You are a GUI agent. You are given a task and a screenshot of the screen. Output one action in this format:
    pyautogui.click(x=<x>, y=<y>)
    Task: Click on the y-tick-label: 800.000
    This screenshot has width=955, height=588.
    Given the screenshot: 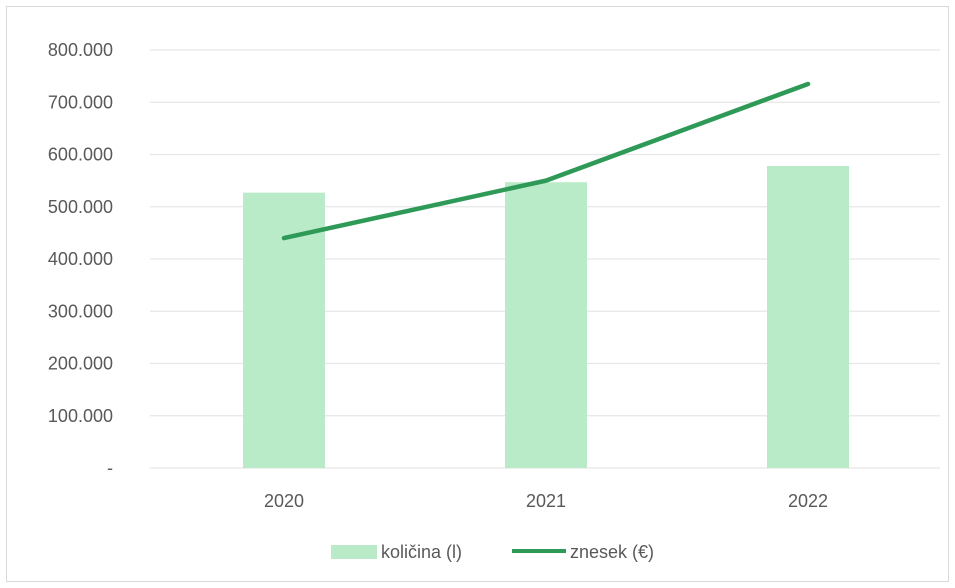 What is the action you would take?
    pyautogui.click(x=80, y=50)
    